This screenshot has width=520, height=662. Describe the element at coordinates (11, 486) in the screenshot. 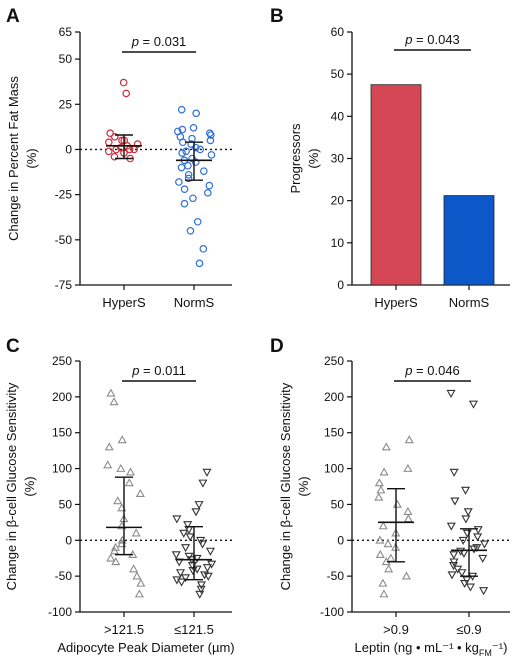

I see `y-axis-label: Change in β-cell Glucose Sensitivity` at that location.